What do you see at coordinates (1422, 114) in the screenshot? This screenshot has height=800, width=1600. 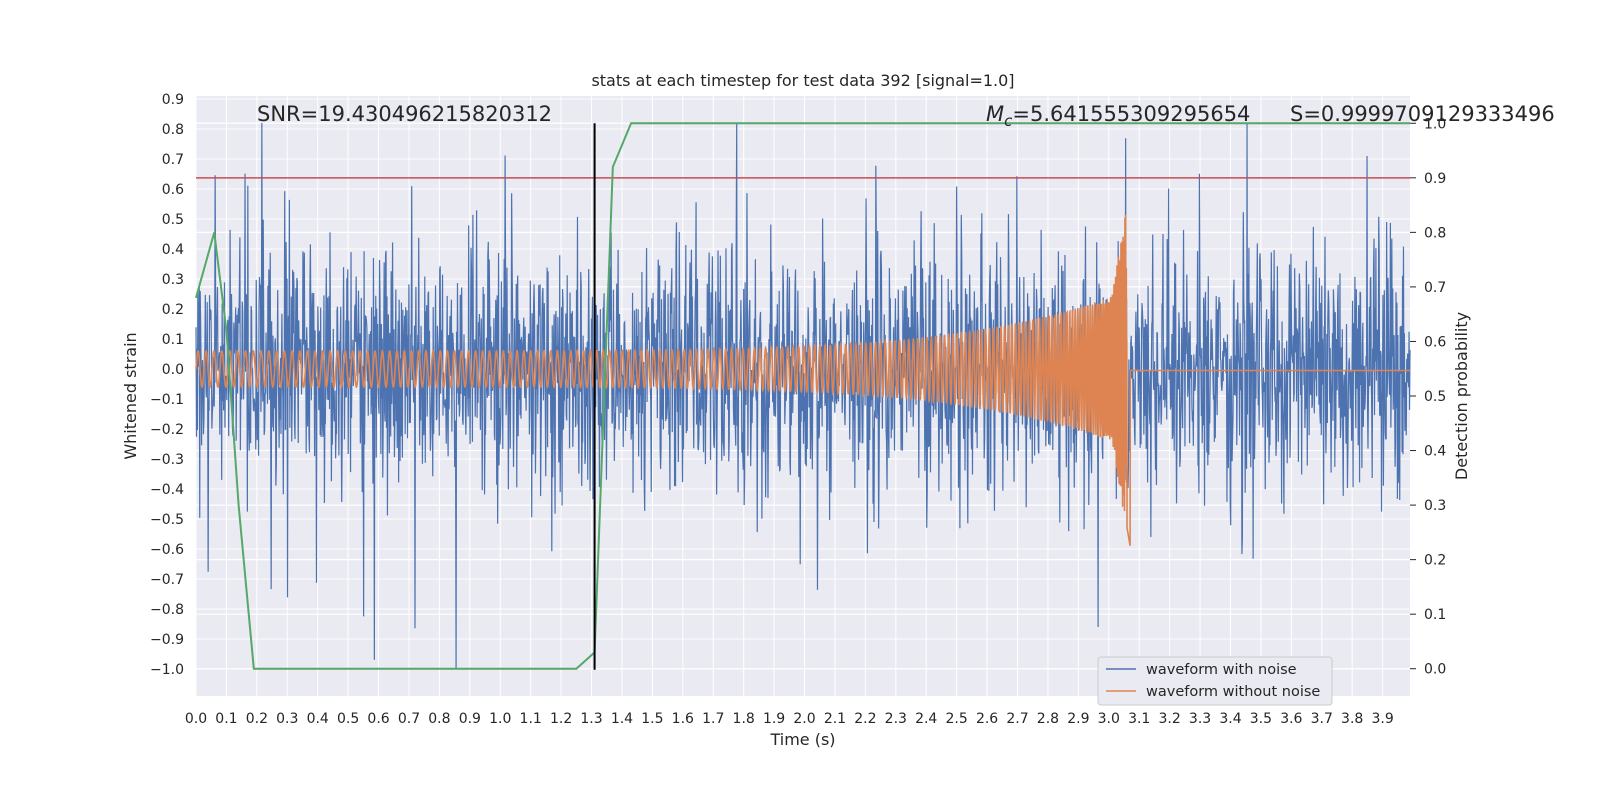 I see `score-annotation: S=0.9999709129333496` at bounding box center [1422, 114].